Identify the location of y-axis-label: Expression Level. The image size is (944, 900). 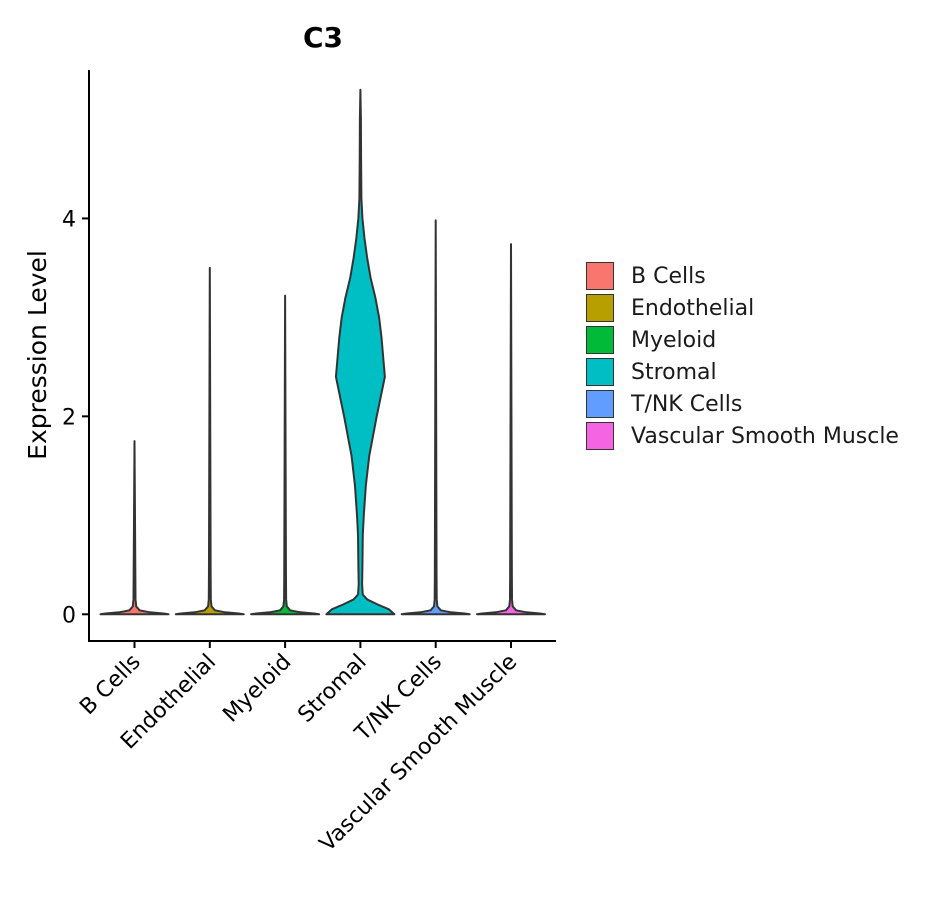
(37, 355).